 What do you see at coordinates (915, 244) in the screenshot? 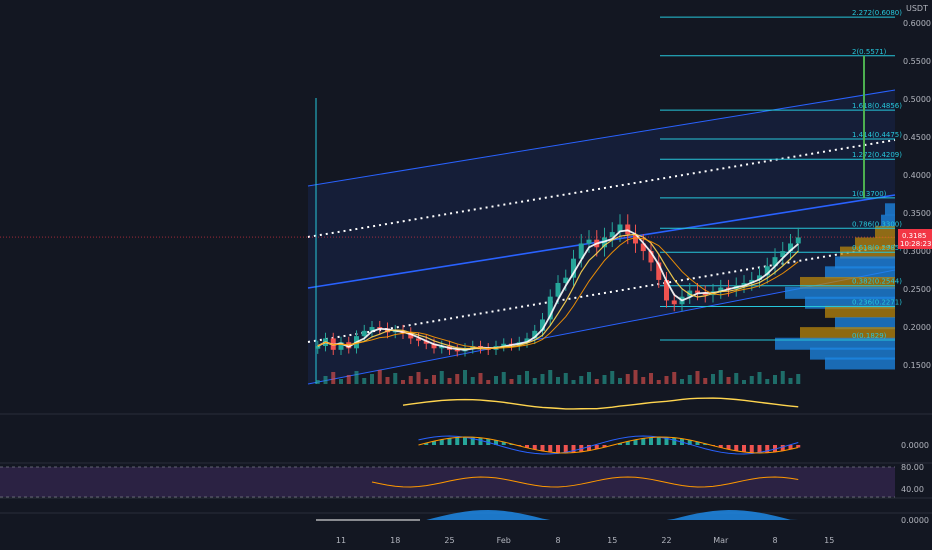
I see `bar-countdown: 10:28:23` at bounding box center [915, 244].